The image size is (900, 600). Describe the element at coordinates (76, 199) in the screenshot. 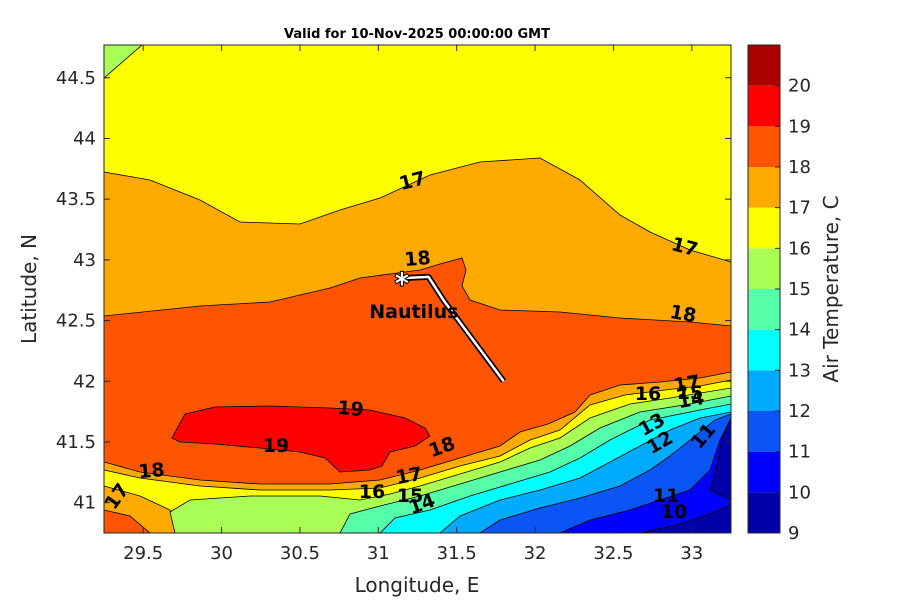

I see `y-tick-label: 43.5` at that location.